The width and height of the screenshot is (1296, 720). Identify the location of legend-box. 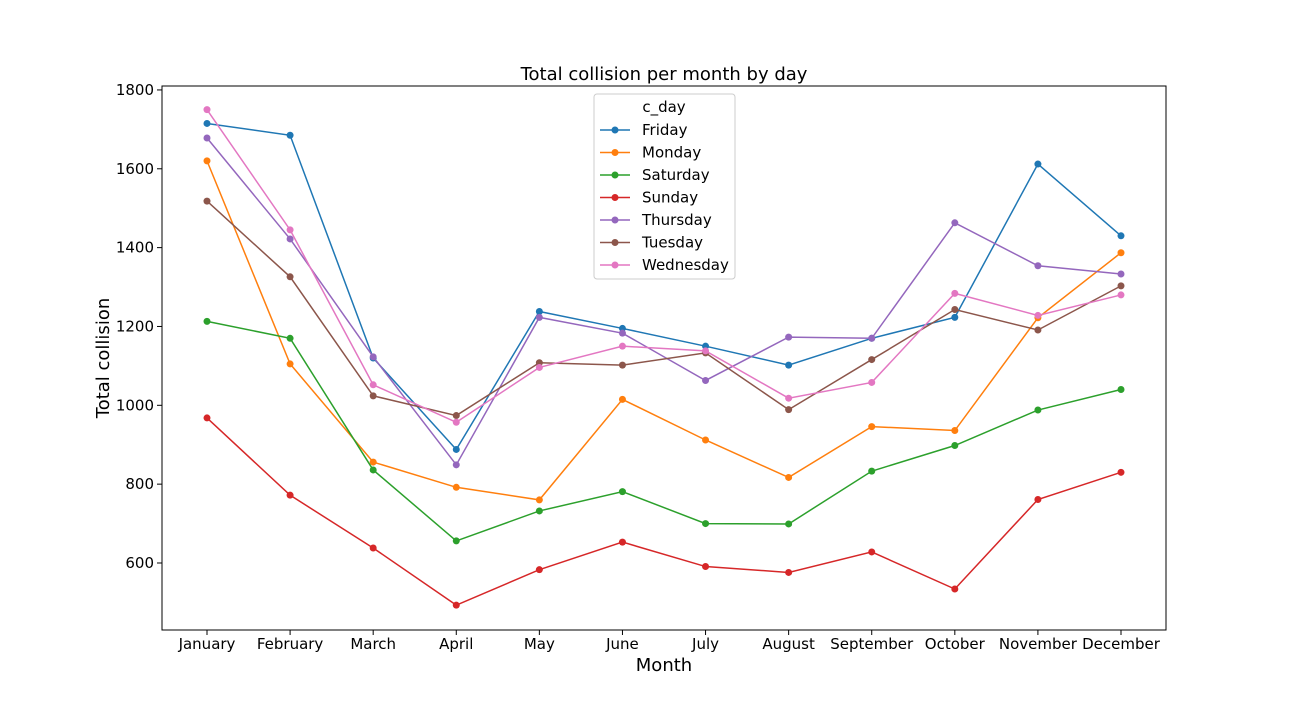
(664, 186).